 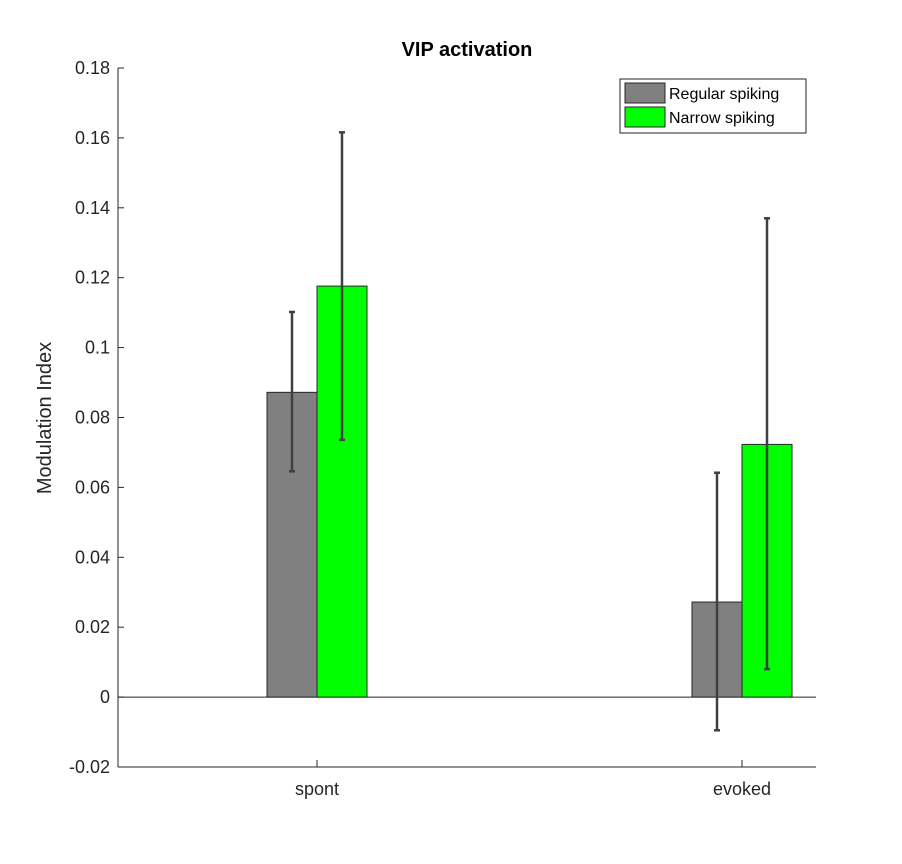 What do you see at coordinates (92, 627) in the screenshot?
I see `y-tick-label: 0.02` at bounding box center [92, 627].